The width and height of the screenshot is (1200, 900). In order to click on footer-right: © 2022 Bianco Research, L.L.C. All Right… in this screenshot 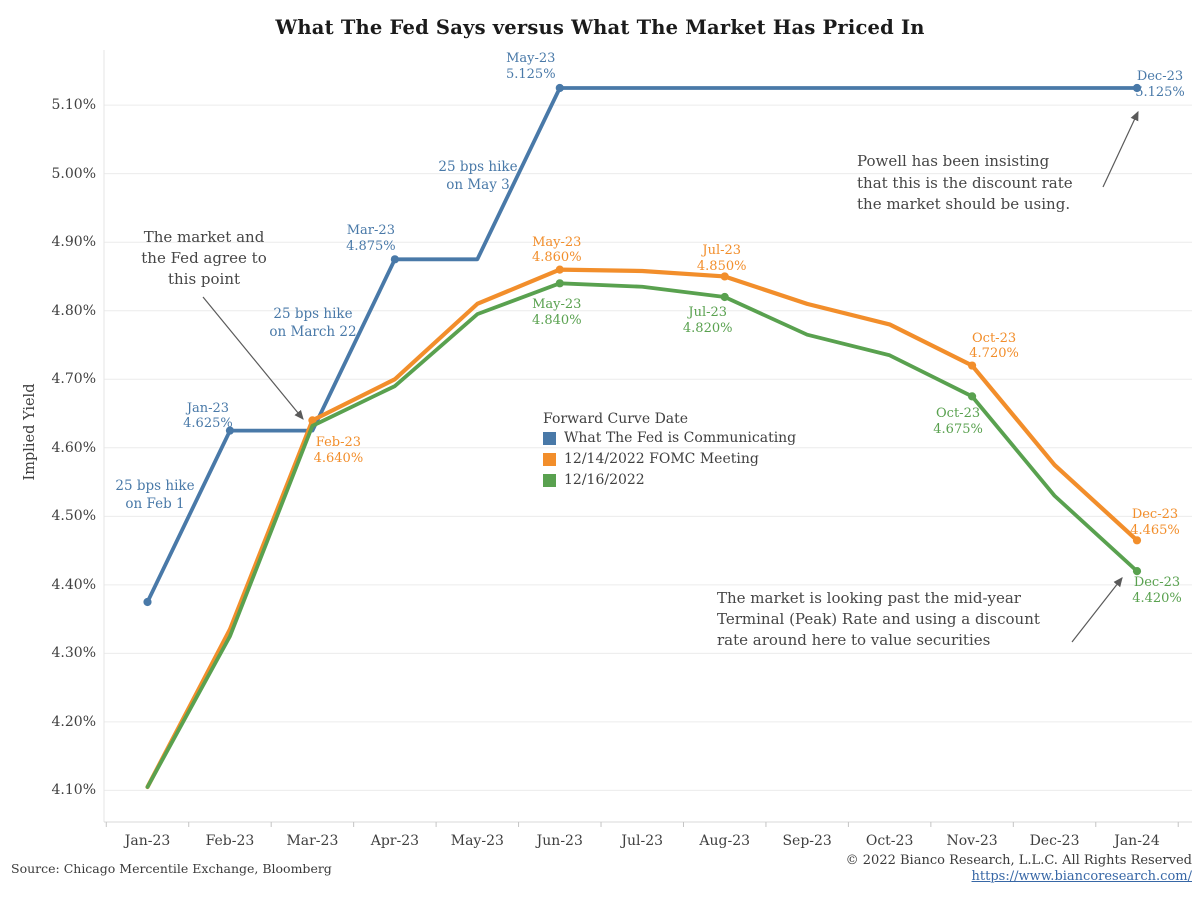, I will do `click(1019, 869)`.